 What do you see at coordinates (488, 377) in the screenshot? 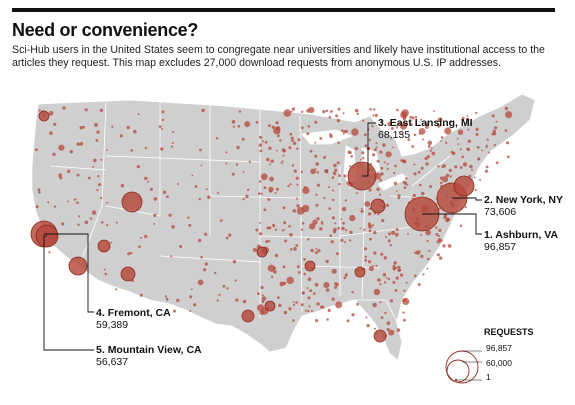
I see `legend-value-min: 1` at bounding box center [488, 377].